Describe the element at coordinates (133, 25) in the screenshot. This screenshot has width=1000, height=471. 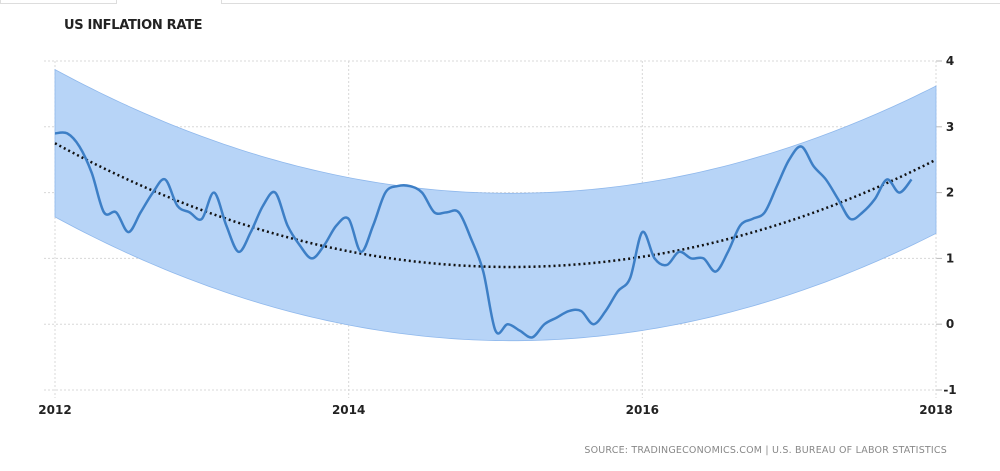
I see `chart-title: US INFLATION RATE` at that location.